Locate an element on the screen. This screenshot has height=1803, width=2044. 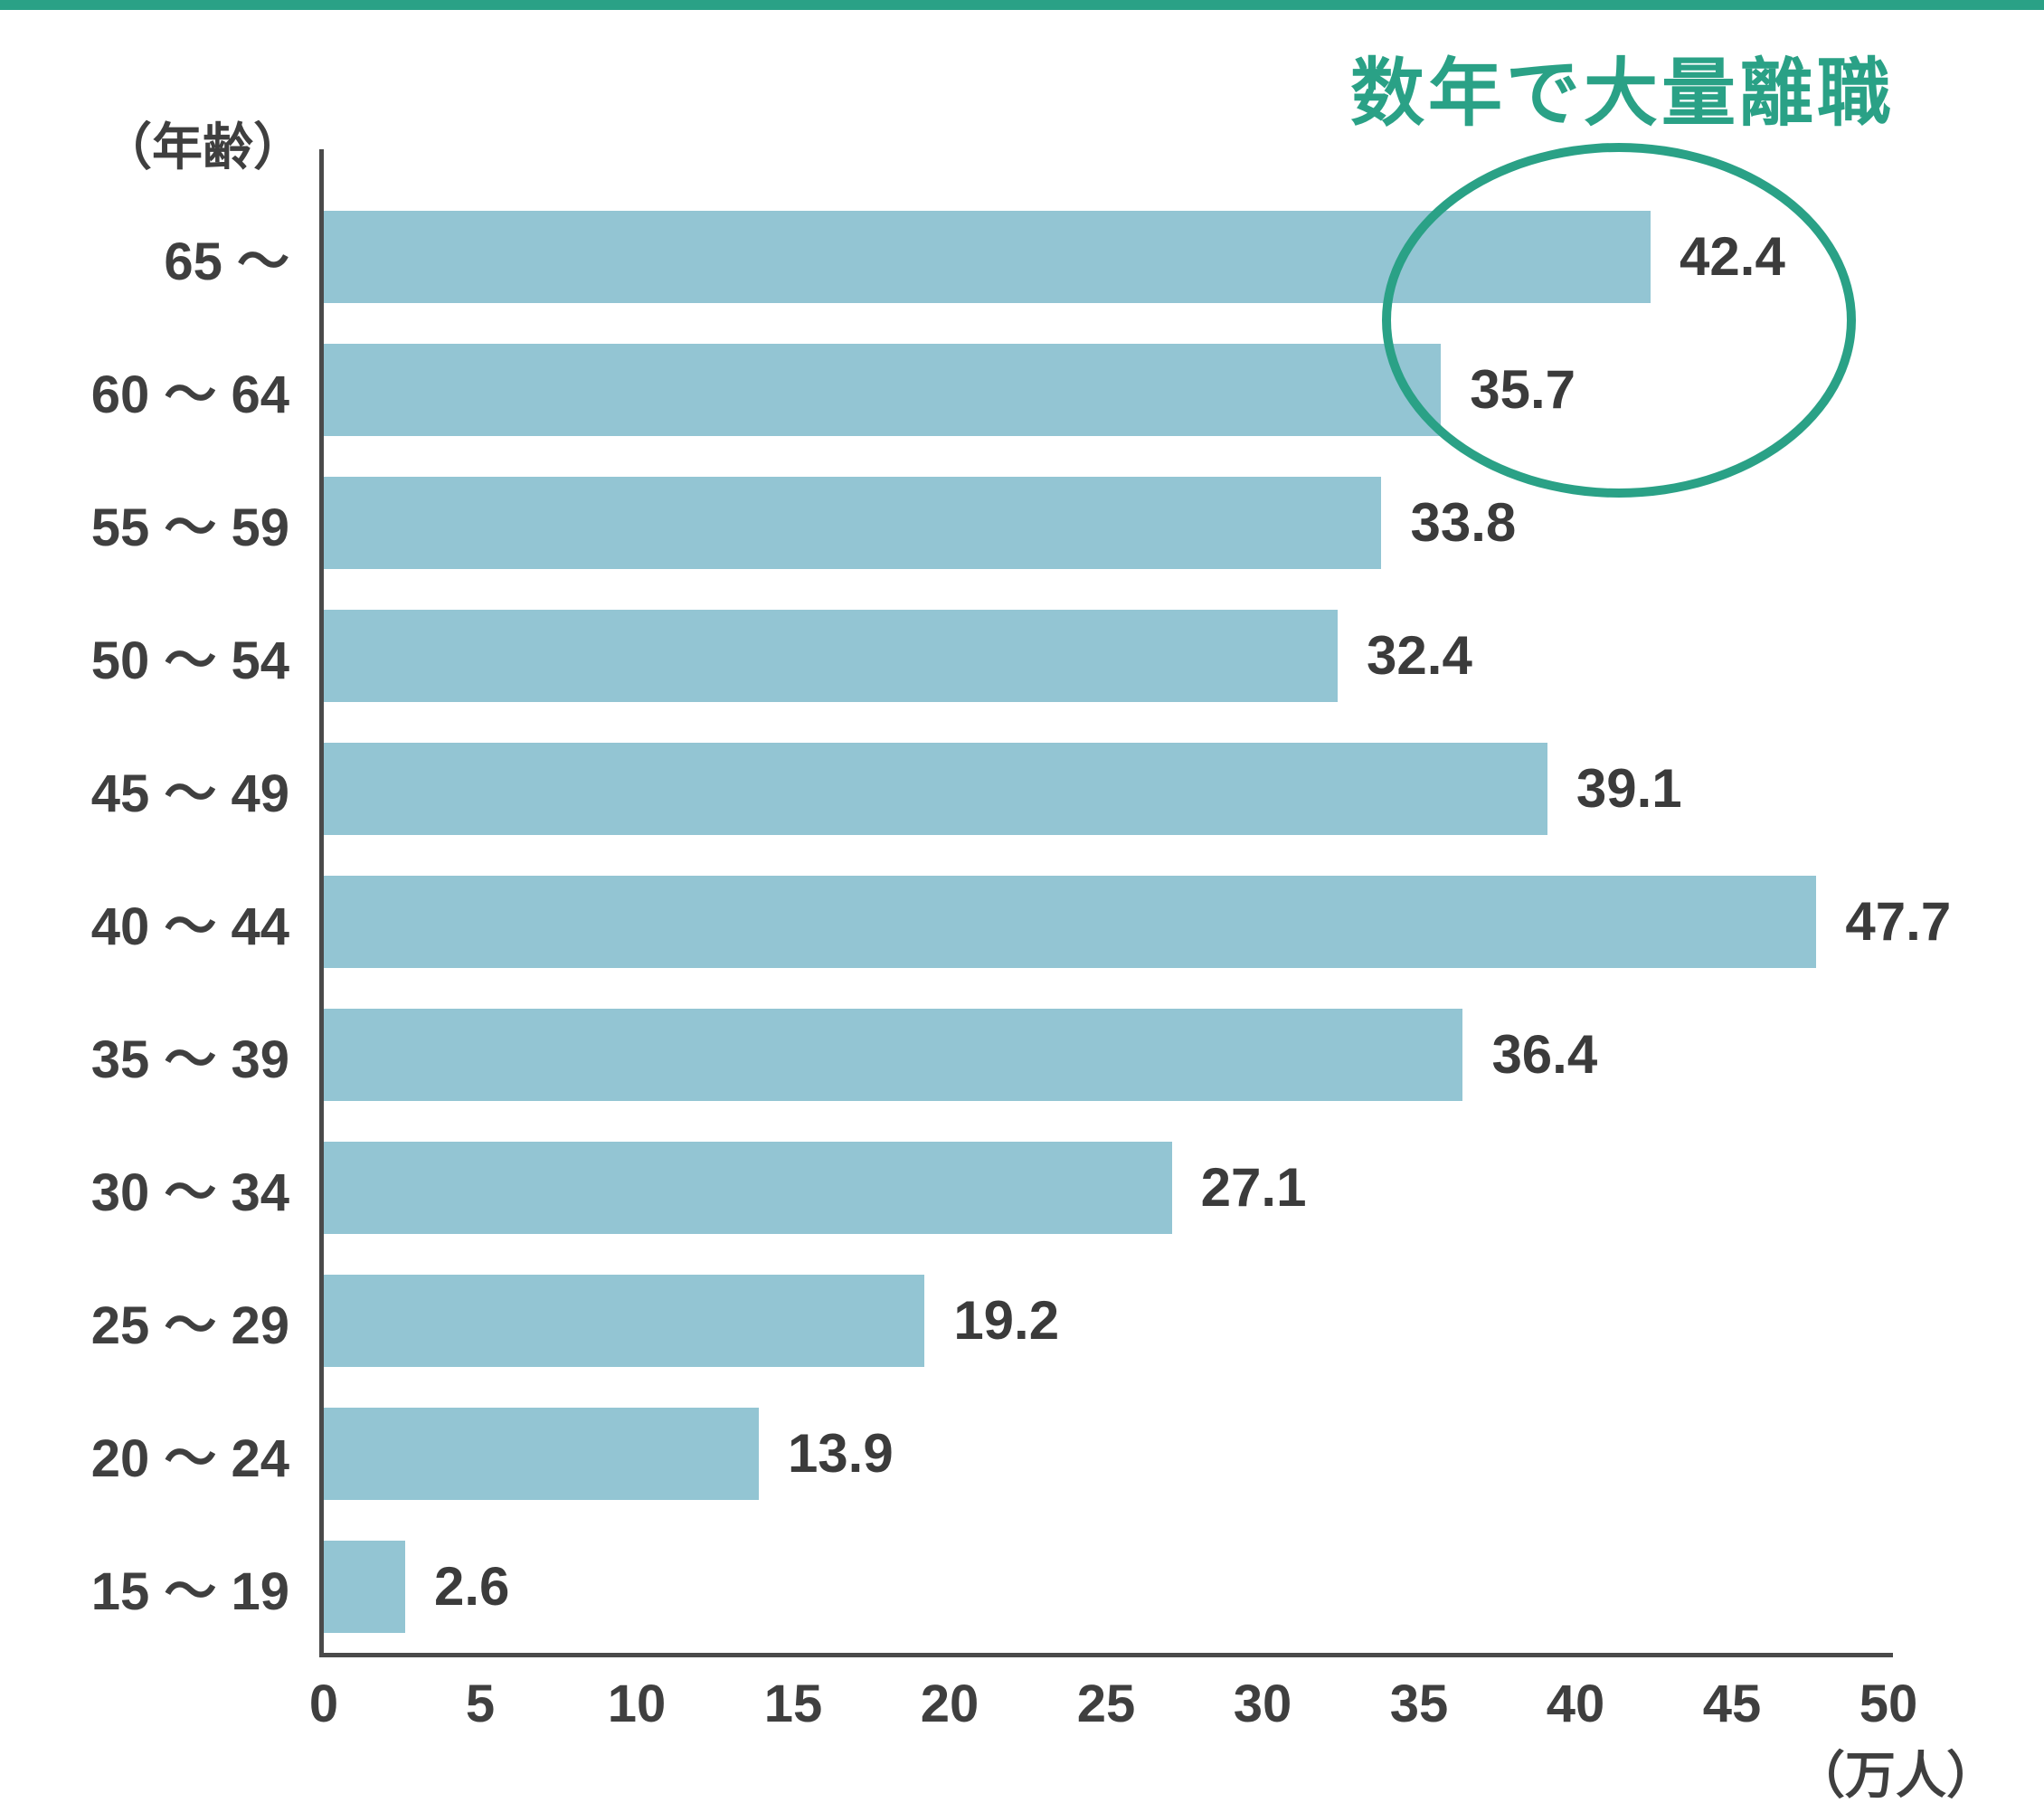
bar-track: 33.8 is located at coordinates (1106, 522).